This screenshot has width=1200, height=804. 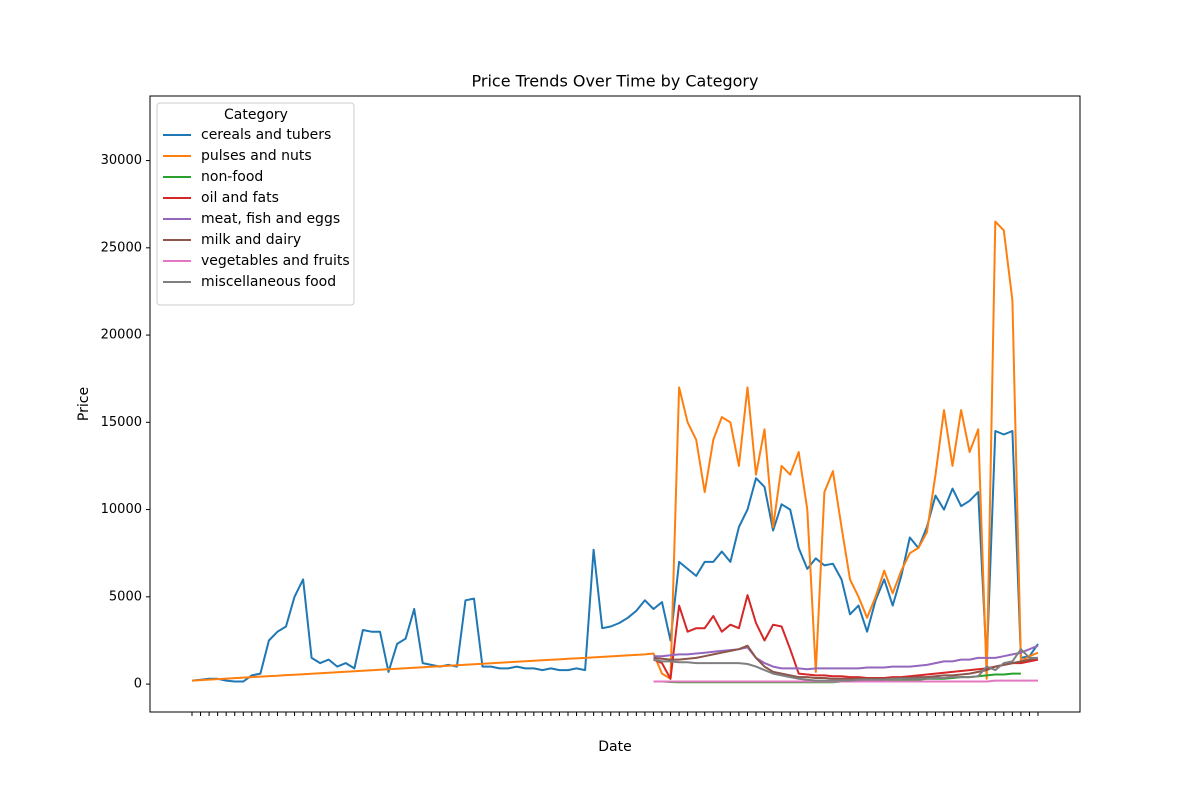 I want to click on y-tick-label: 15000, so click(x=121, y=422).